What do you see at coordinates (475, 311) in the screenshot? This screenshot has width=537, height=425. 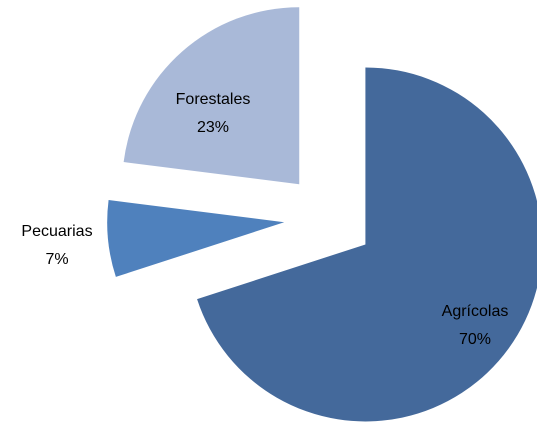 I see `slice-label: Agrícolas` at bounding box center [475, 311].